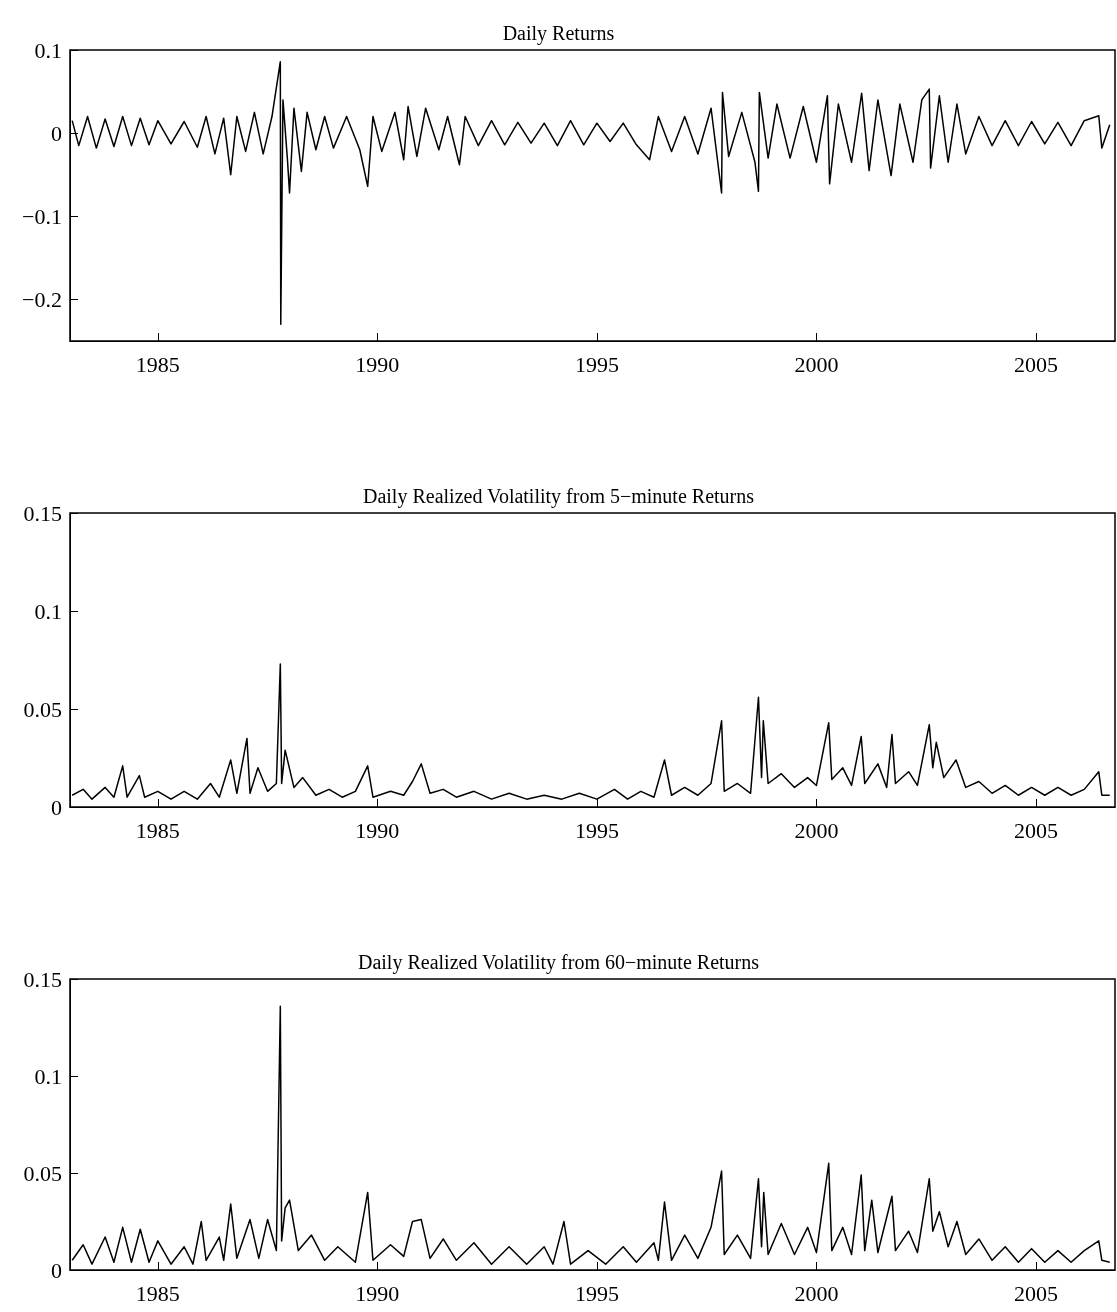 The height and width of the screenshot is (1312, 1117). What do you see at coordinates (558, 496) in the screenshot?
I see `chart-title: Daily Realized Volatility from 5−minute Returns` at bounding box center [558, 496].